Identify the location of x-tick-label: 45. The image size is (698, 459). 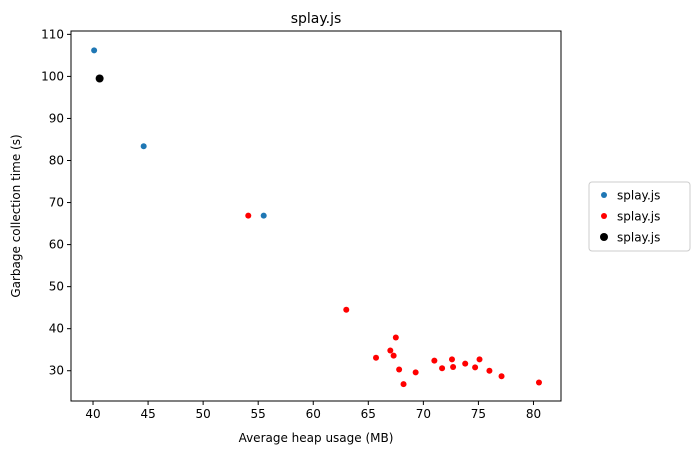
(147, 414).